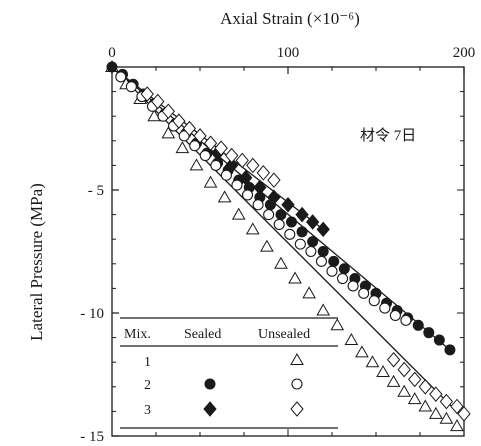  Describe the element at coordinates (297, 358) in the screenshot. I see `legend-marker-mix-1-unsealed` at that location.